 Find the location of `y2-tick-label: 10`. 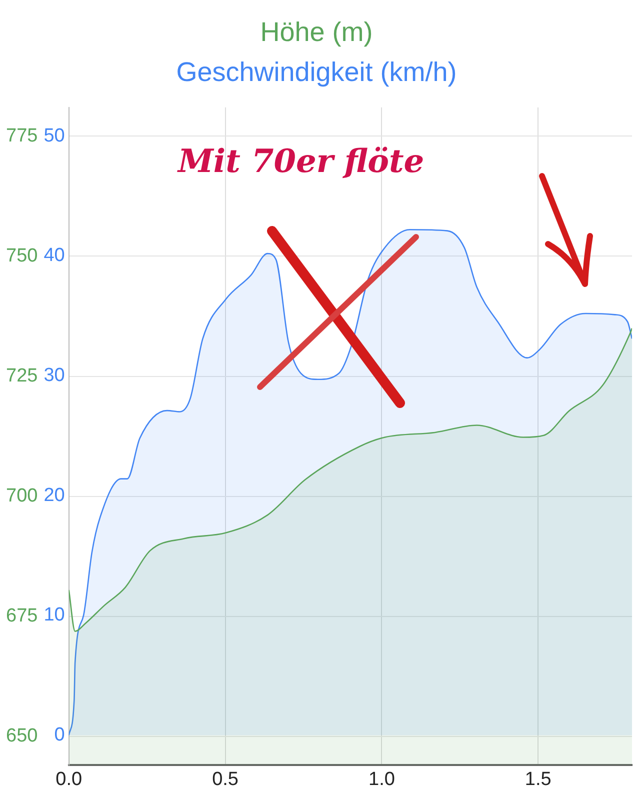

y2-tick-label: 10 is located at coordinates (54, 615).